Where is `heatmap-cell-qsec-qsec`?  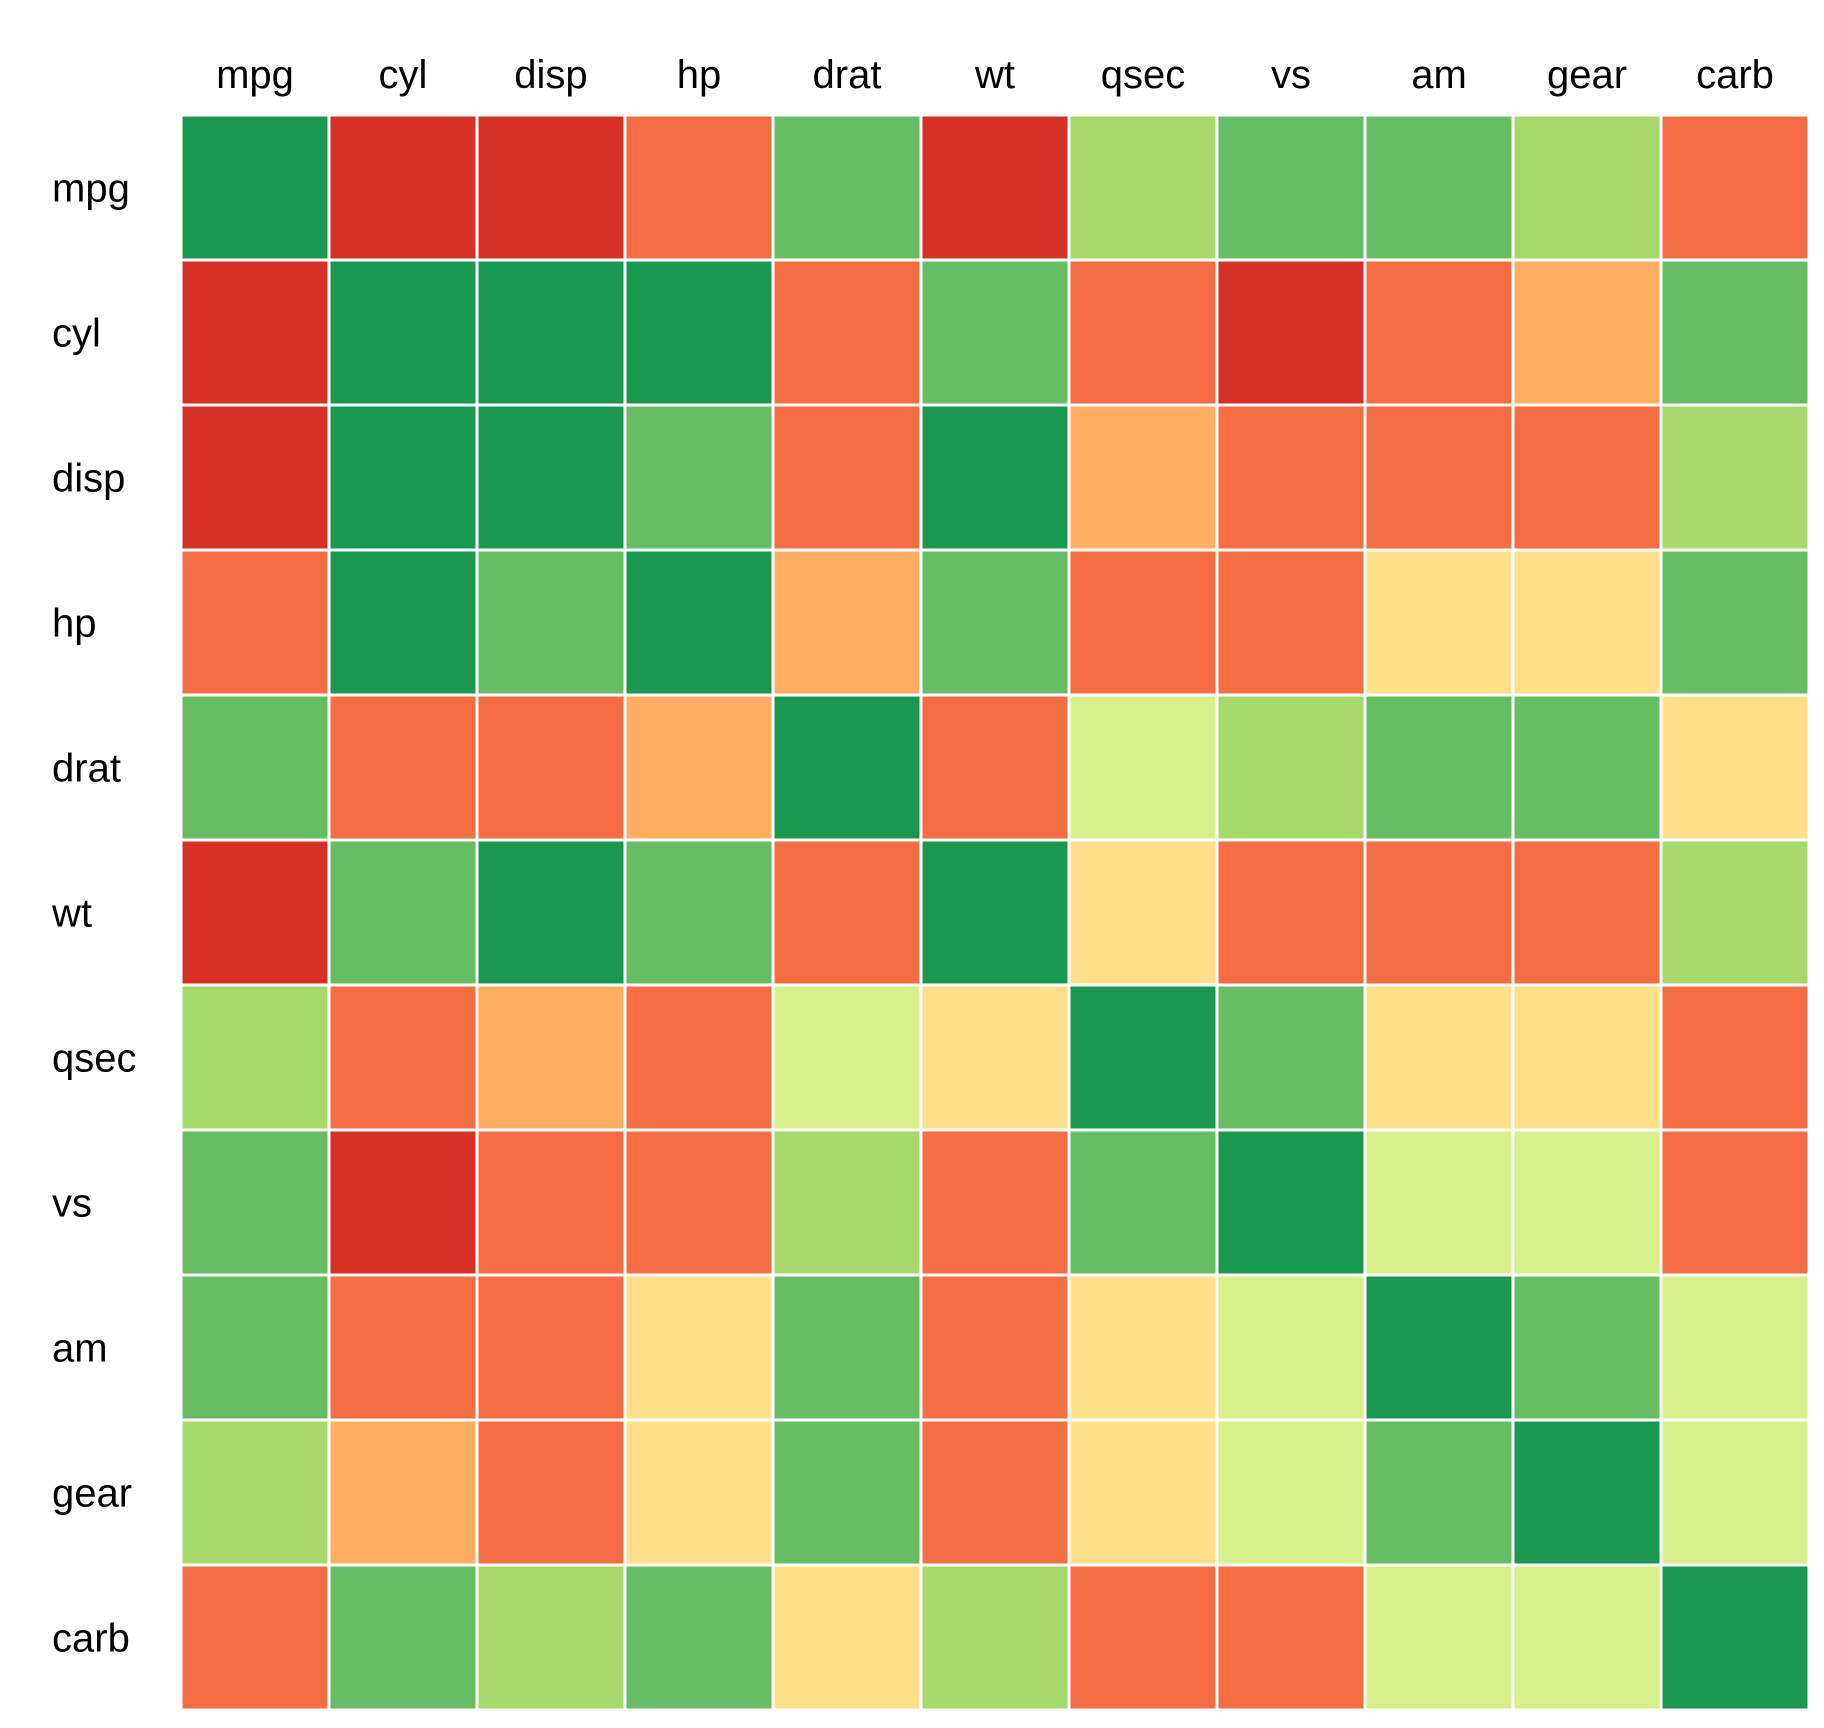
heatmap-cell-qsec-qsec is located at coordinates (1143, 1057).